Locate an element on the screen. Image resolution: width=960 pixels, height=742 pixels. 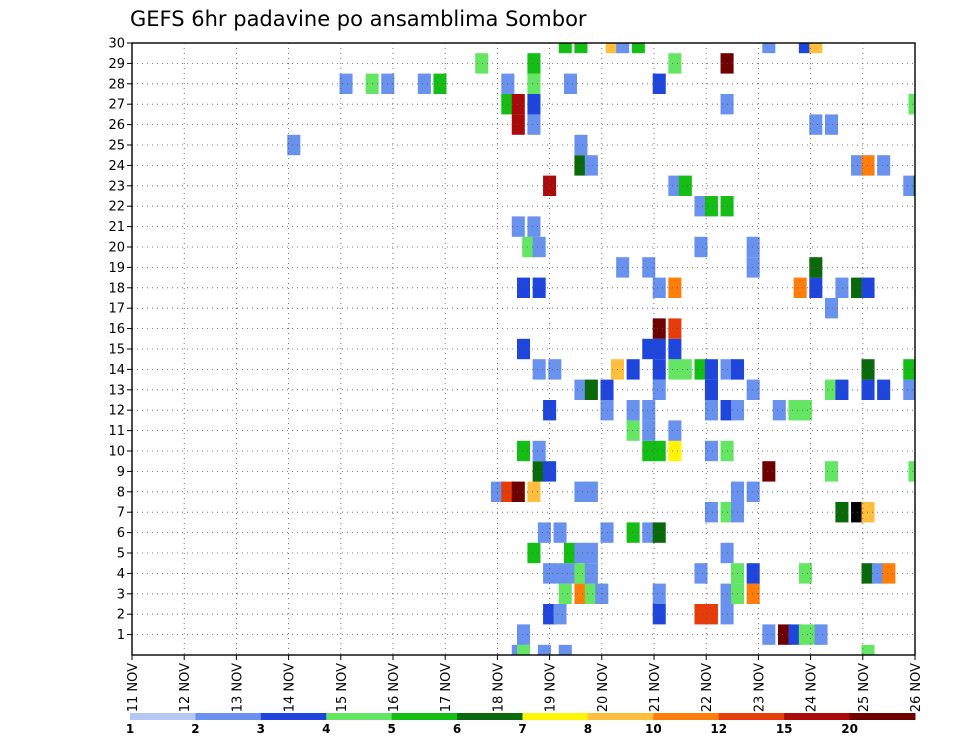
x-tick-label: 26 NOV is located at coordinates (916, 687).